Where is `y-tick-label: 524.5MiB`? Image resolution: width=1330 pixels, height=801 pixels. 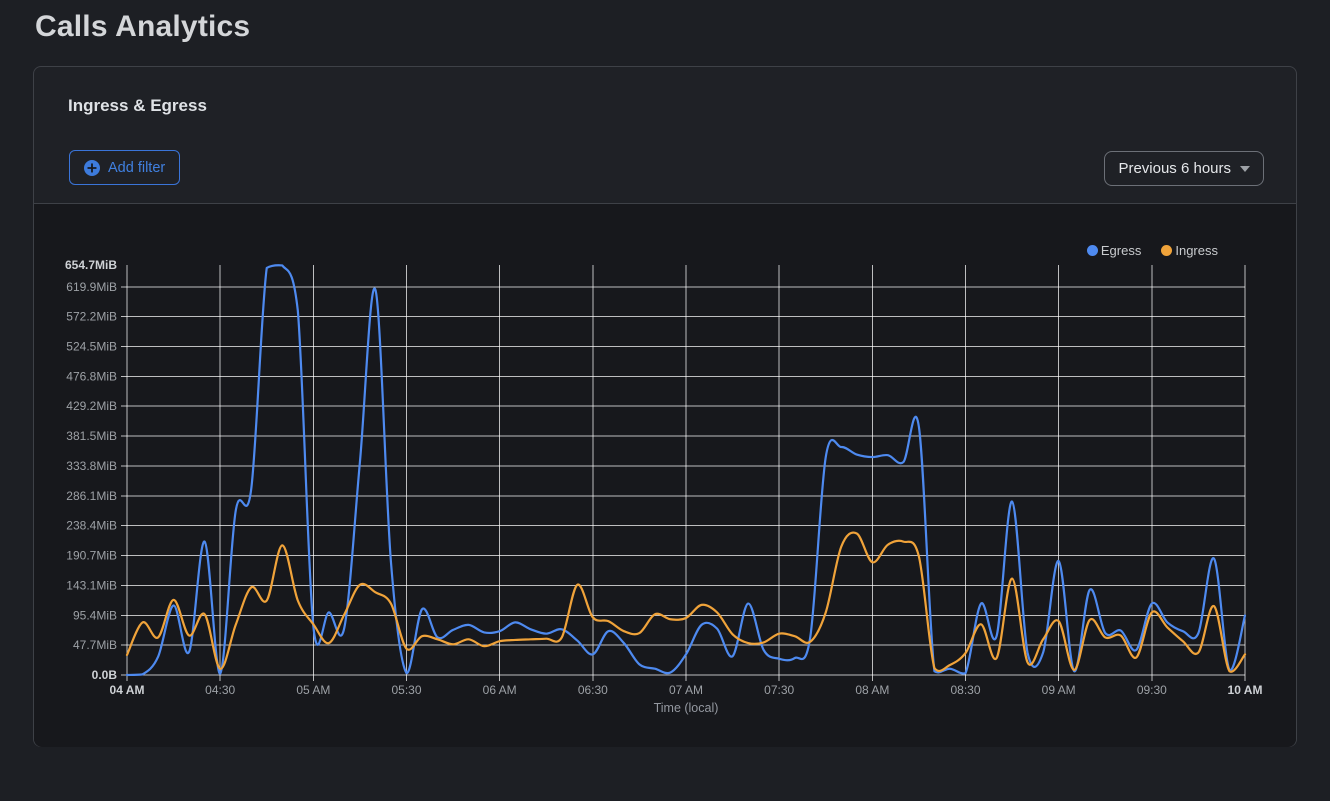
y-tick-label: 524.5MiB is located at coordinates (91, 347).